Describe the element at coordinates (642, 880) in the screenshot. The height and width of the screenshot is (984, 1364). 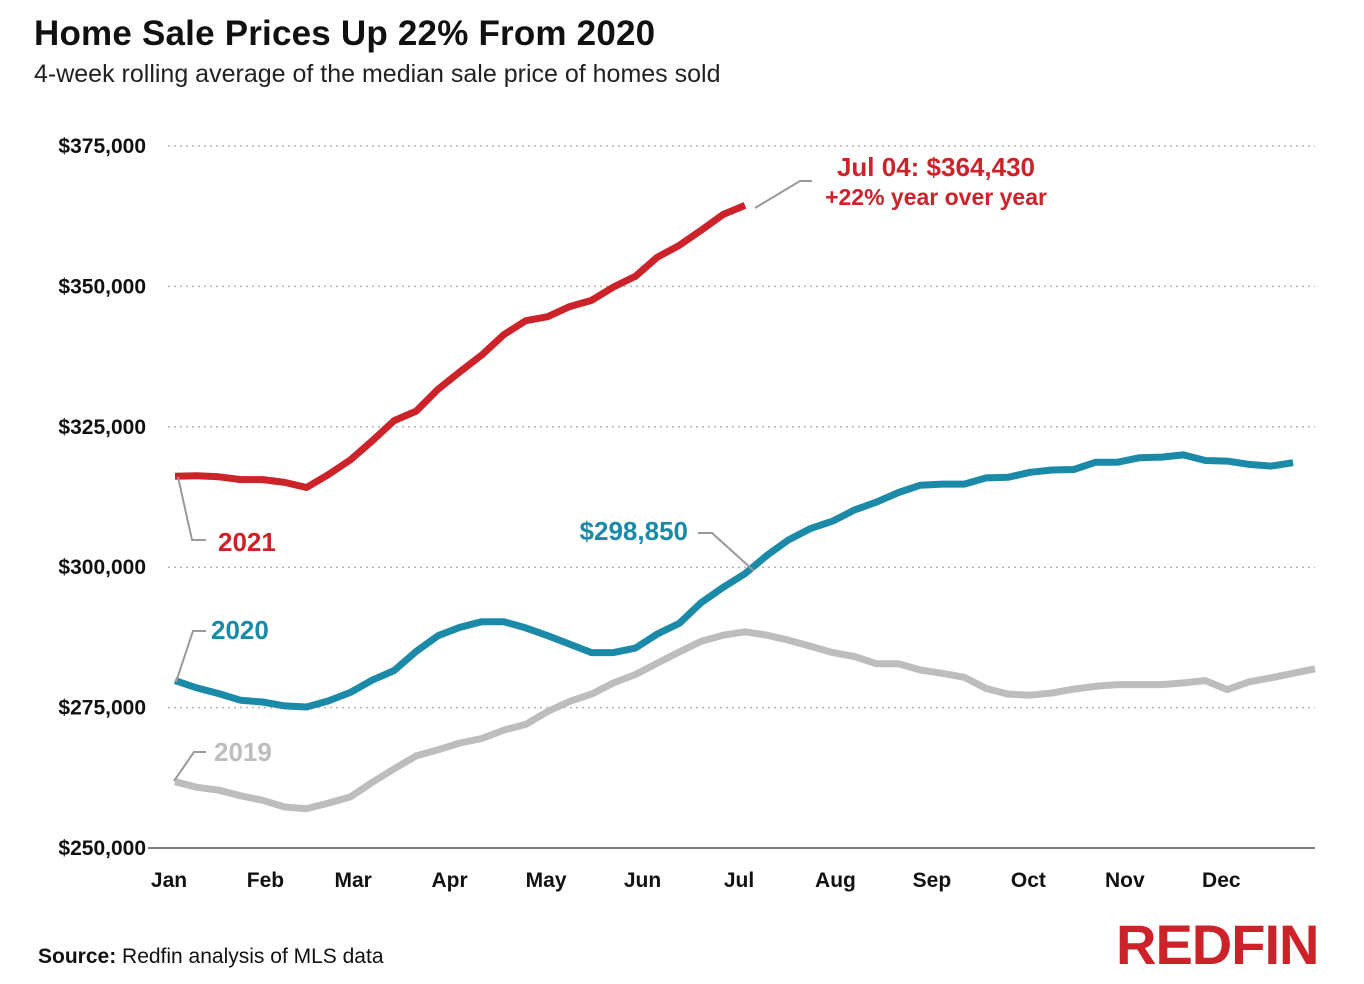
I see `x-tick-label: Jun` at that location.